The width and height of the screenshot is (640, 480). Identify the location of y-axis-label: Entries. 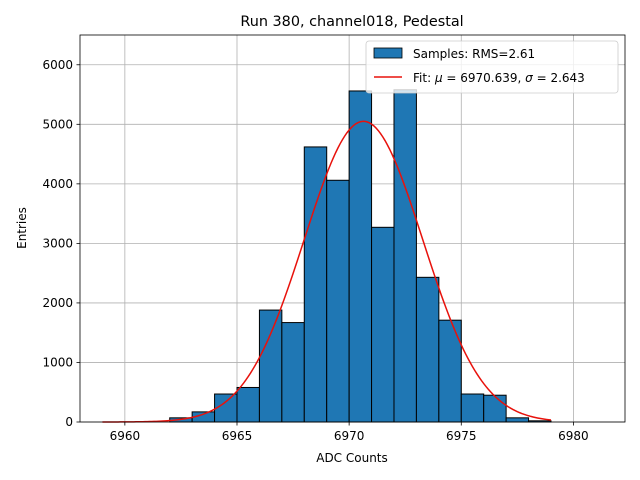
(22, 228).